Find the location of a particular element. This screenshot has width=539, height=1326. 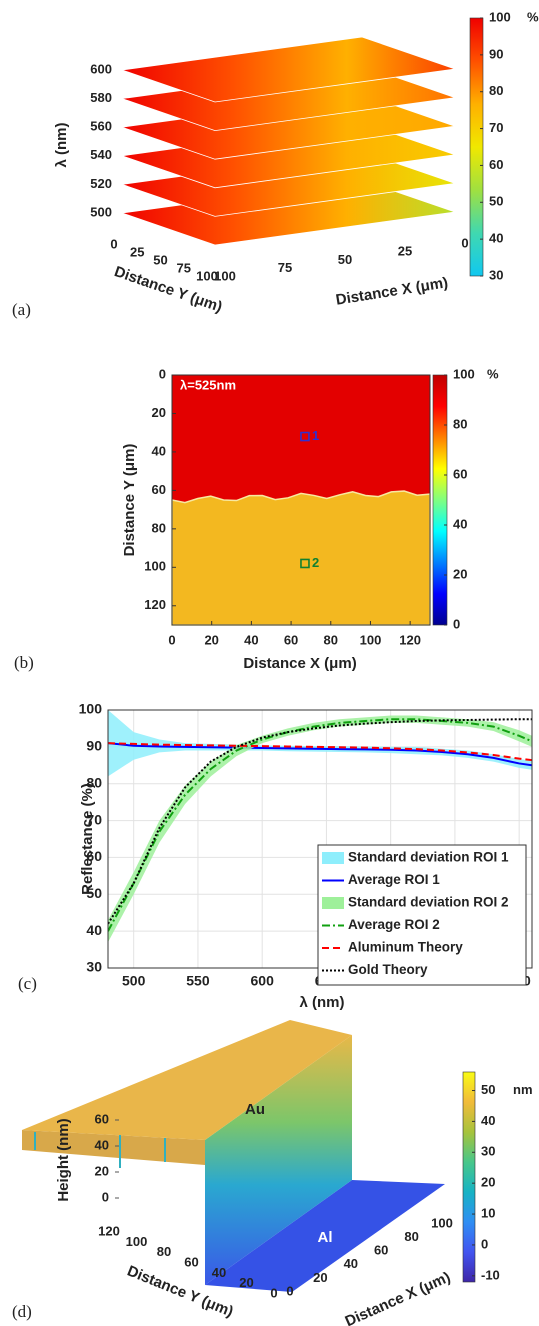

x-tick-label: 120 is located at coordinates (410, 639).